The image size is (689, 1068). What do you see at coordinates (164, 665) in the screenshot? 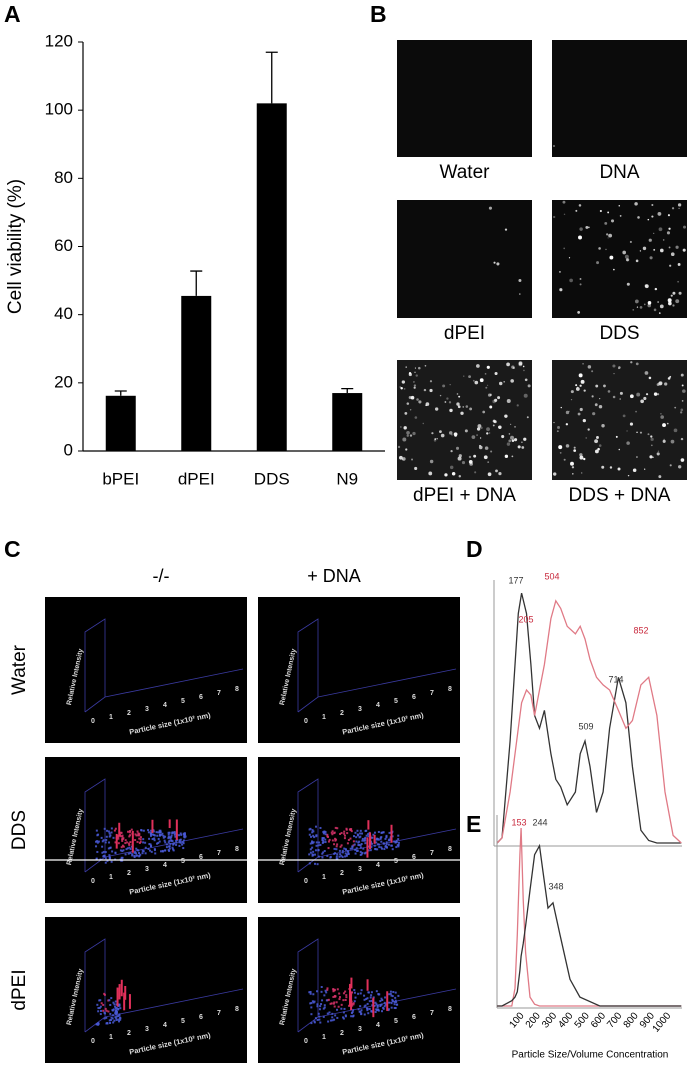
I see `map-axes` at bounding box center [164, 665].